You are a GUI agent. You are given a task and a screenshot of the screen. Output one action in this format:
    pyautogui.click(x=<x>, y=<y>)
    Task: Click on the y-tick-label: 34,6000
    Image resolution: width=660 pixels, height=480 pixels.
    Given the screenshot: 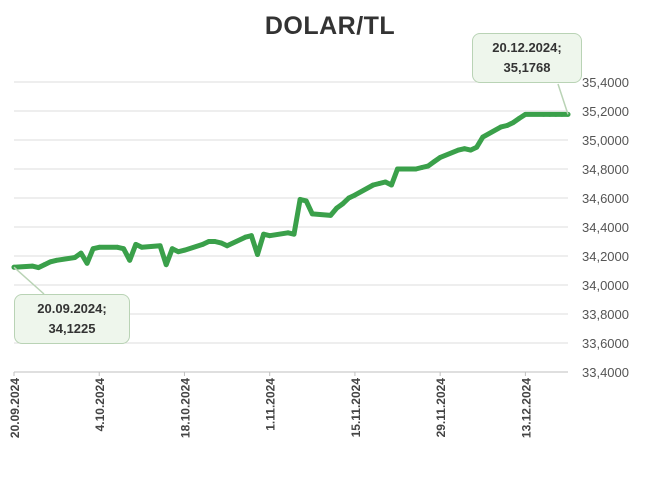 What is the action you would take?
    pyautogui.click(x=605, y=198)
    